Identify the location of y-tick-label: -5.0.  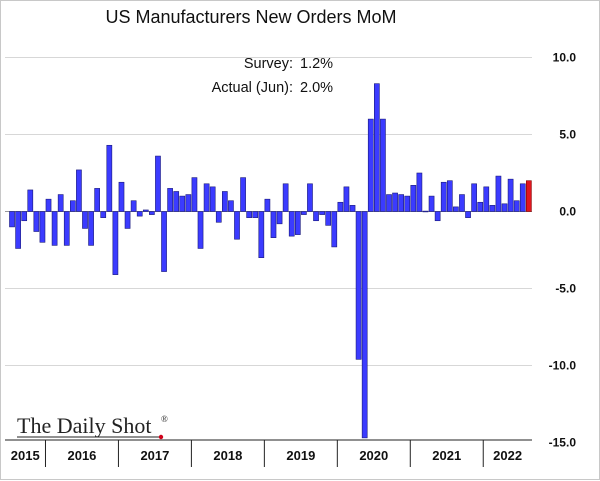
(565, 289).